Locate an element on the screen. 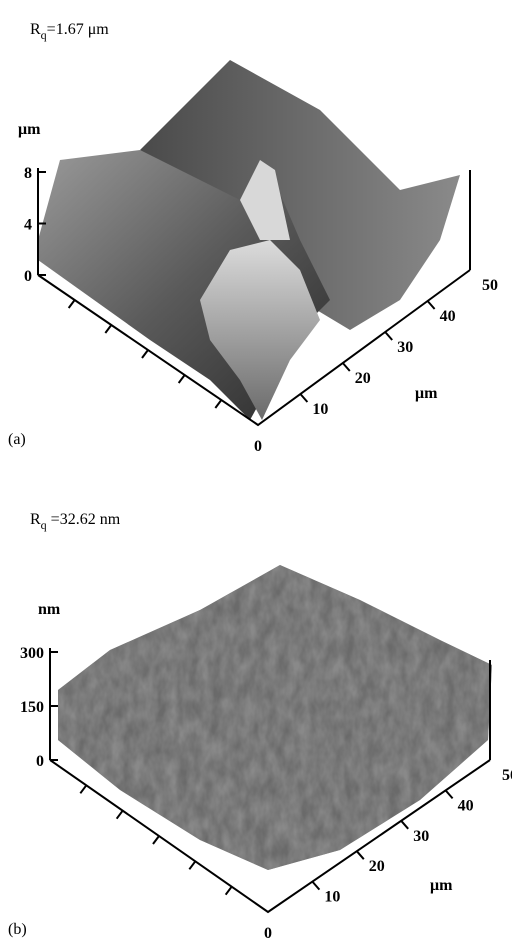 This screenshot has width=512, height=942. z-tick-label: 4 is located at coordinates (28, 225).